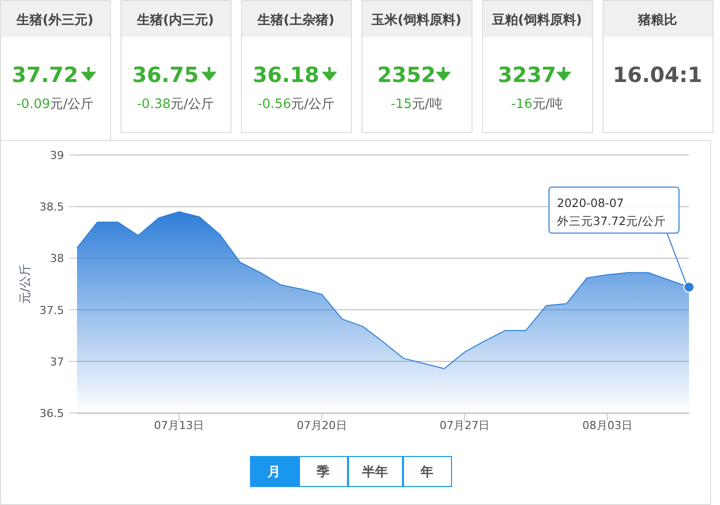 The height and width of the screenshot is (505, 720). What do you see at coordinates (52, 310) in the screenshot?
I see `y-tick-label: 37.5` at bounding box center [52, 310].